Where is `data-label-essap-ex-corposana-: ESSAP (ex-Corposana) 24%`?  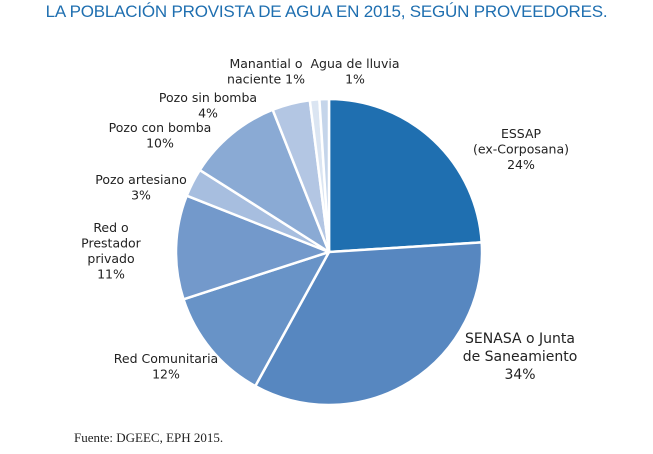 data-label-essap-ex-corposana-: ESSAP (ex-Corposana) 24% is located at coordinates (521, 149).